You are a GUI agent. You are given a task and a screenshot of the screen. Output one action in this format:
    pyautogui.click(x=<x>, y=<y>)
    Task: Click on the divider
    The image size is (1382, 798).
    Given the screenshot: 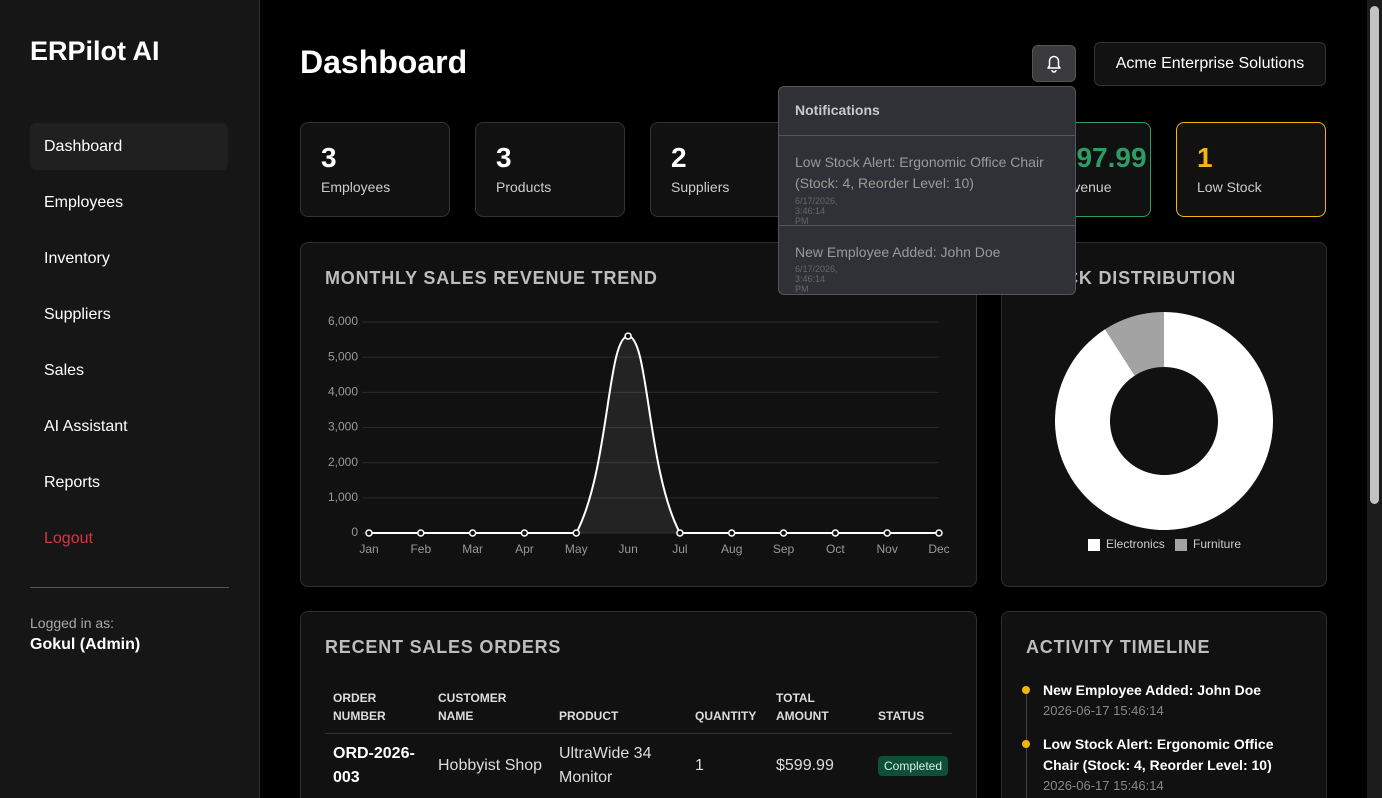 What is the action you would take?
    pyautogui.click(x=129, y=587)
    